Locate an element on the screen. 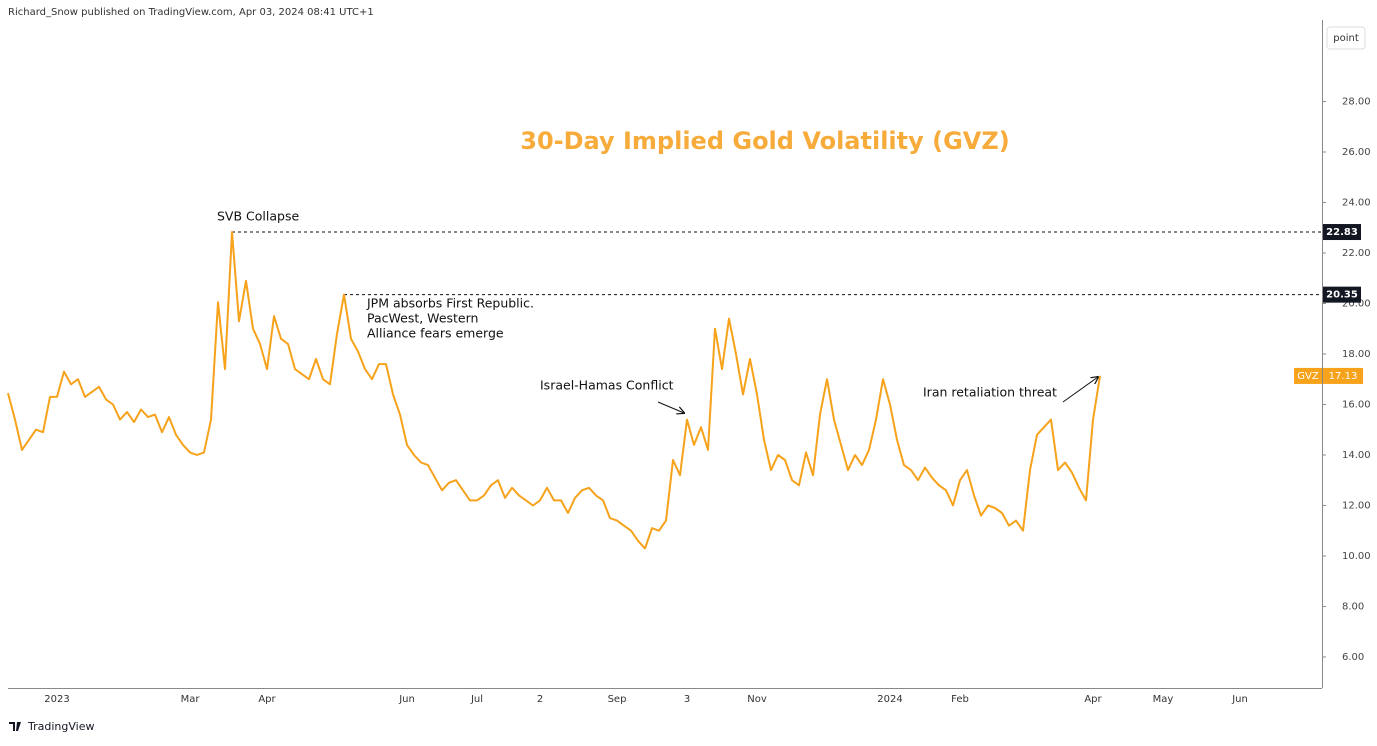 The height and width of the screenshot is (746, 1377). x-tick-label: Feb is located at coordinates (960, 699).